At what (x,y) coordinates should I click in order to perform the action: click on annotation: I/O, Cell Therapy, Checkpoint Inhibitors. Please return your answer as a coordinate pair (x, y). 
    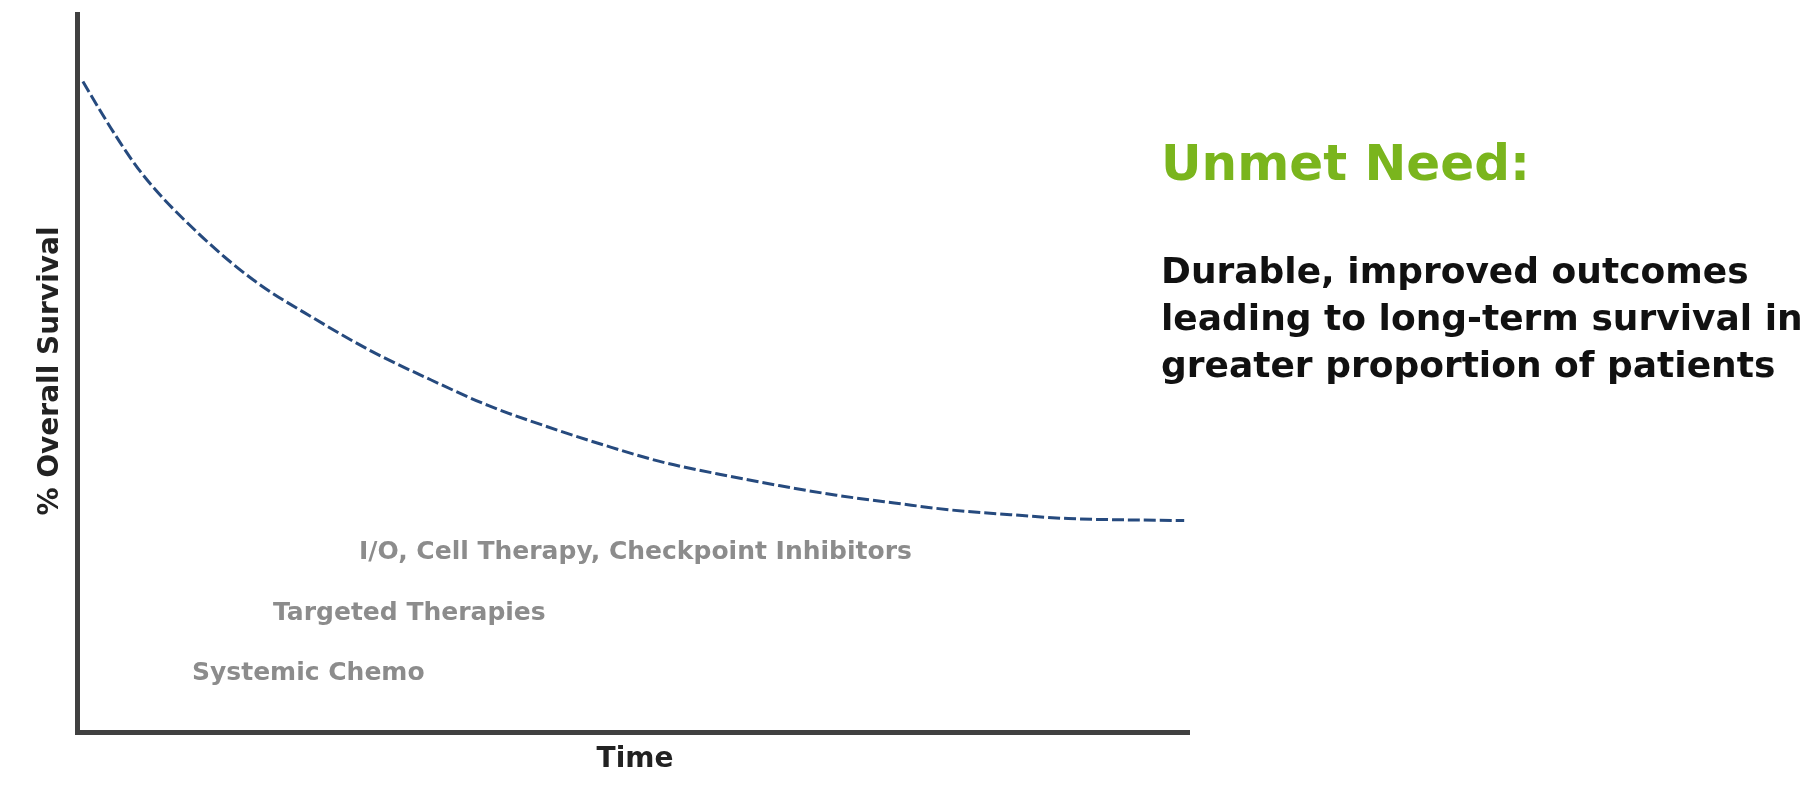
    Looking at the image, I should click on (635, 550).